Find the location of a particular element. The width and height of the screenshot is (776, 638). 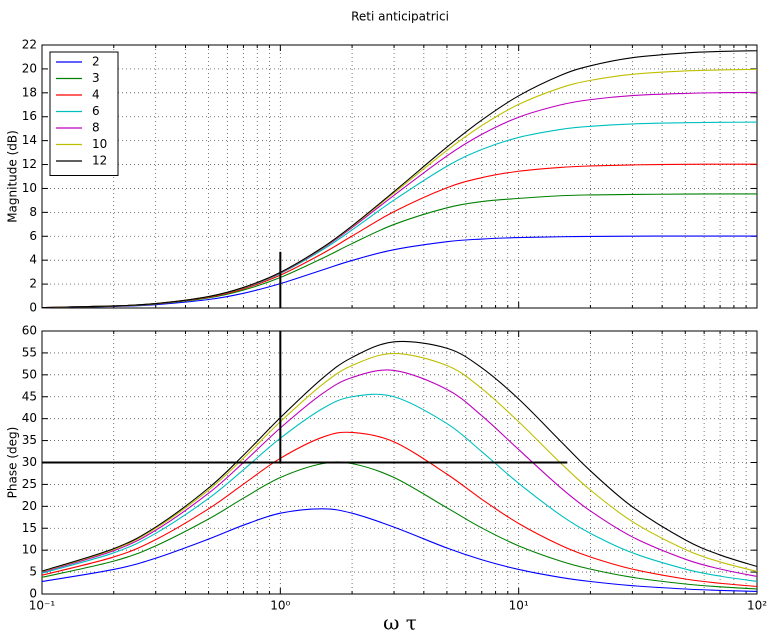

y-tick-label: 45 is located at coordinates (29, 396).